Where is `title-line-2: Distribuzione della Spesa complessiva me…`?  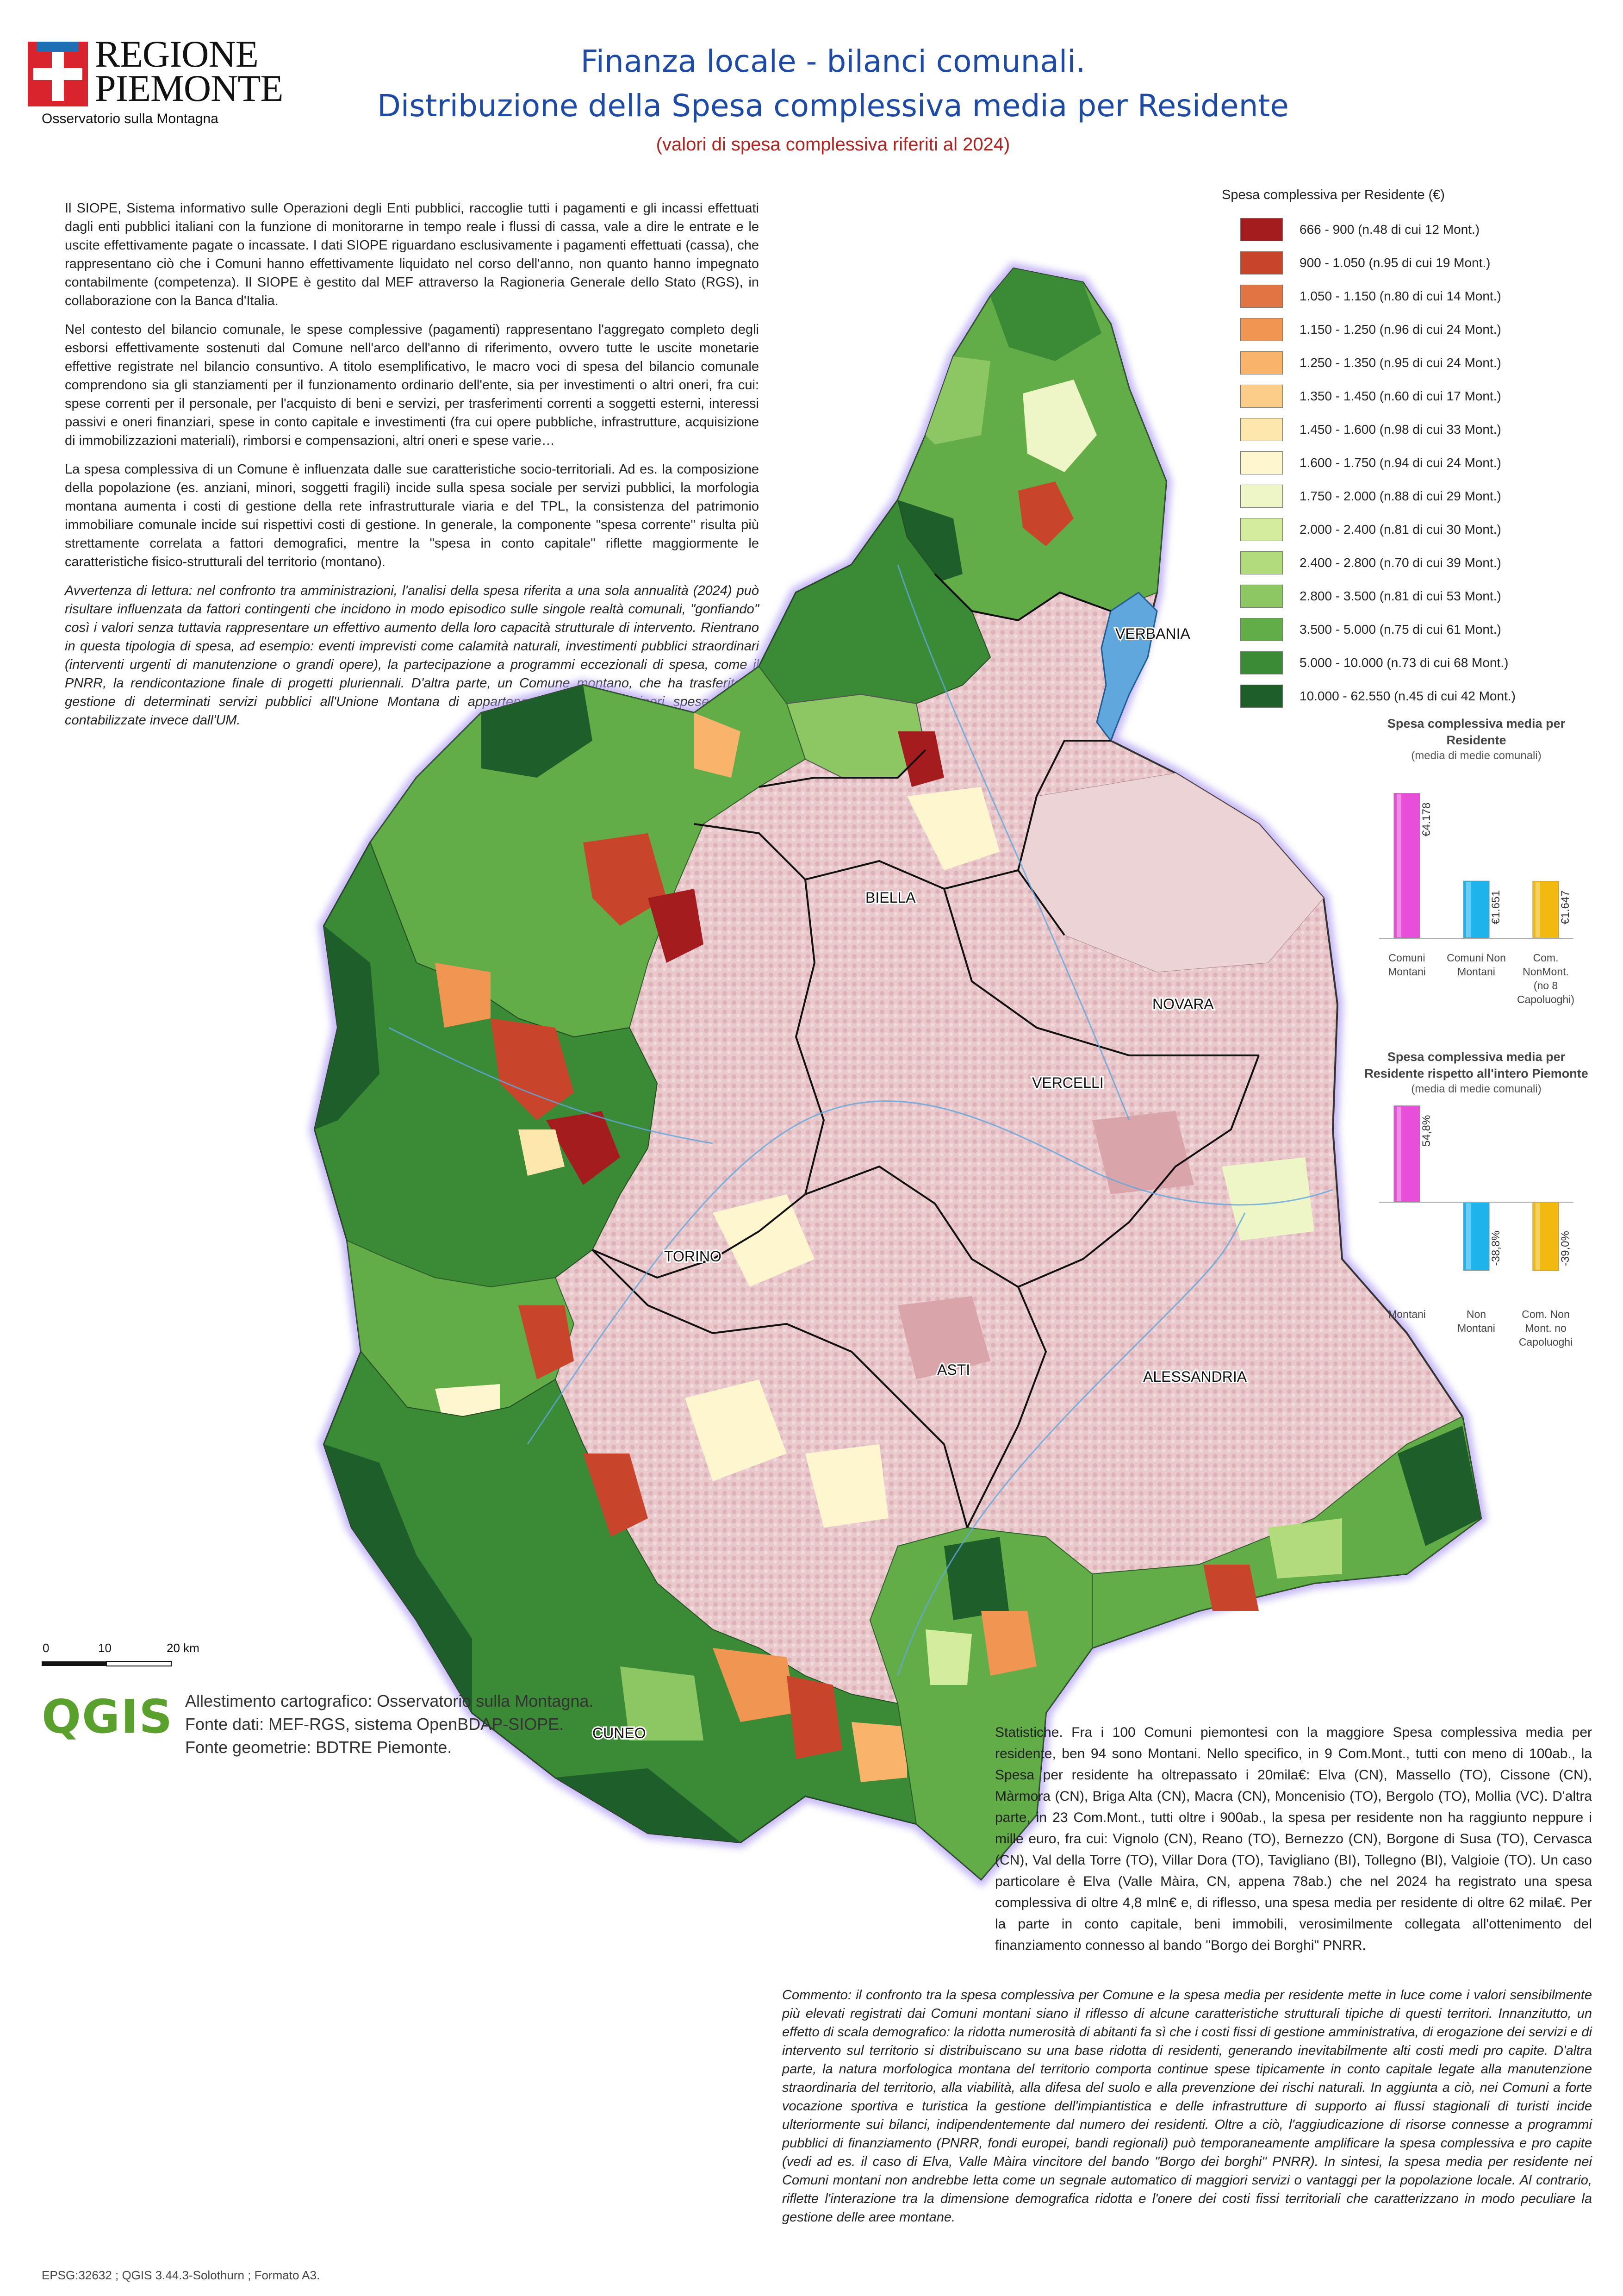 title-line-2: Distribuzione della Spesa complessiva me… is located at coordinates (833, 106).